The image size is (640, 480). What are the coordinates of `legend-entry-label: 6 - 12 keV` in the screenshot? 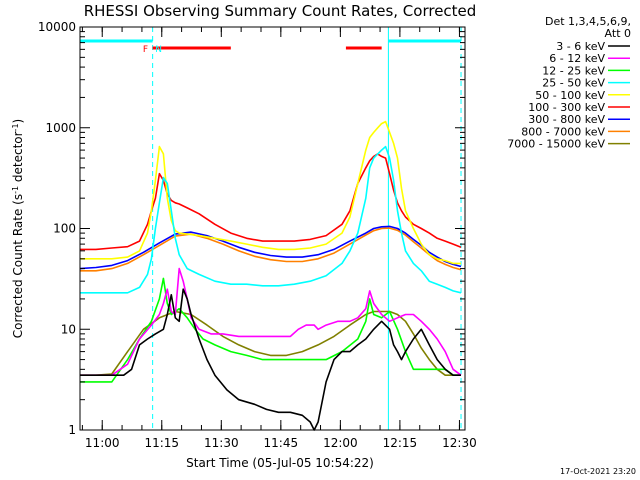 It's located at (577, 58).